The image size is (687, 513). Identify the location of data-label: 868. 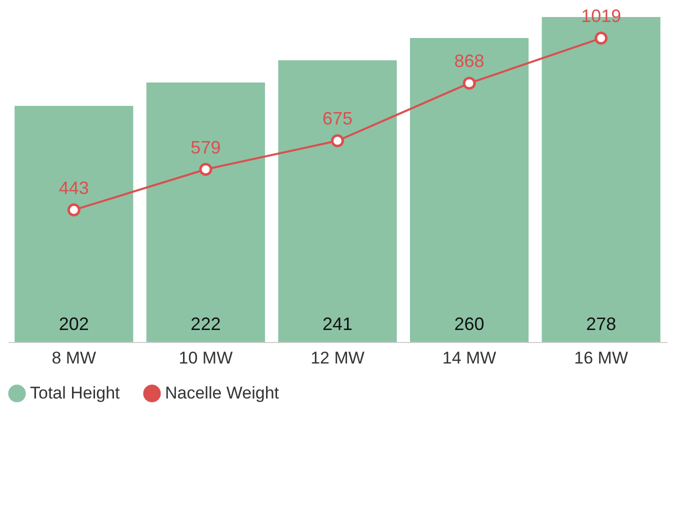
(469, 61).